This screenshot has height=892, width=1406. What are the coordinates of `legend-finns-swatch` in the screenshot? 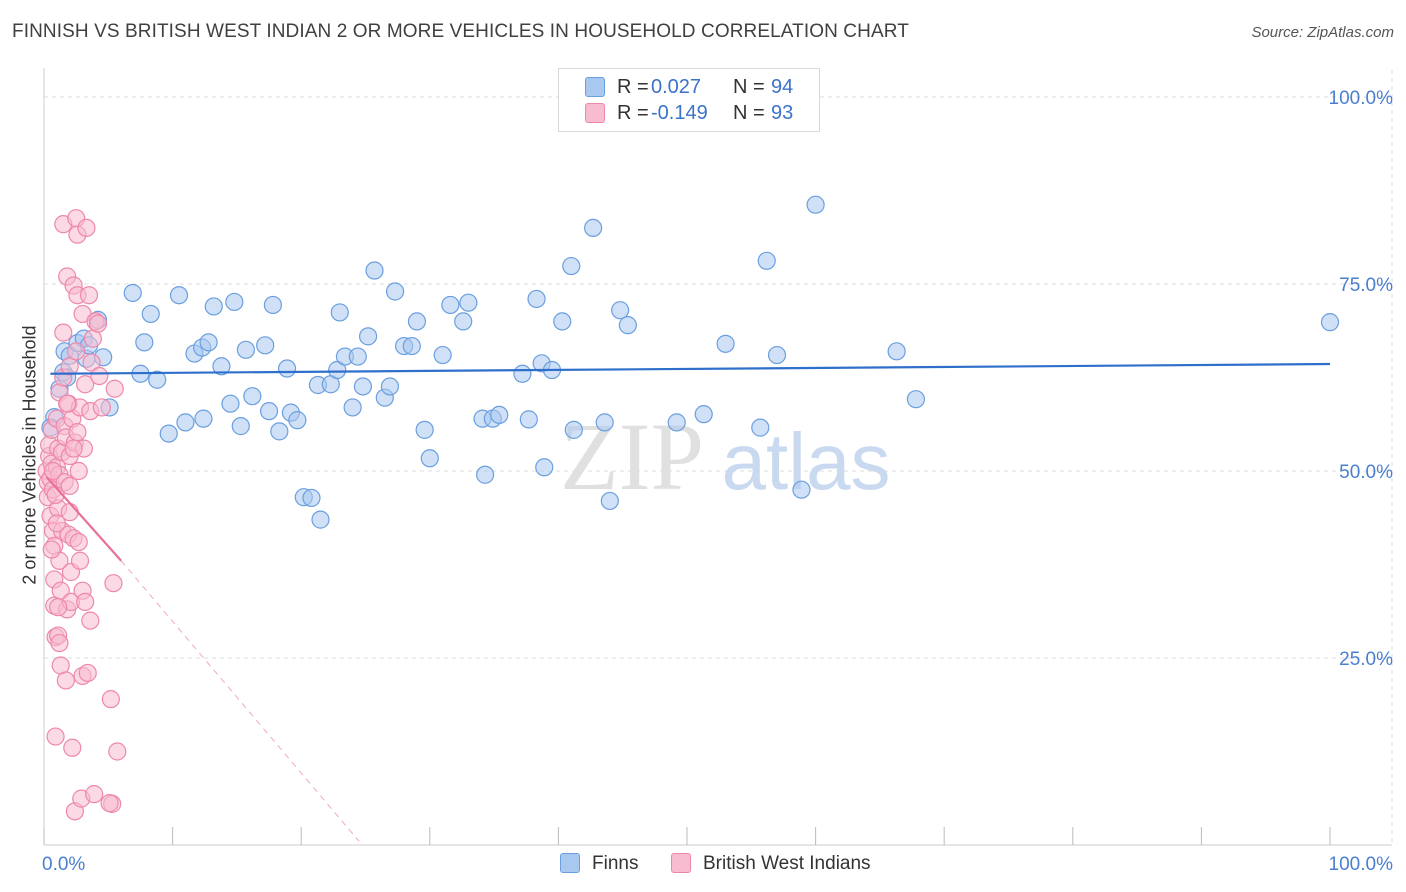 It's located at (570, 863).